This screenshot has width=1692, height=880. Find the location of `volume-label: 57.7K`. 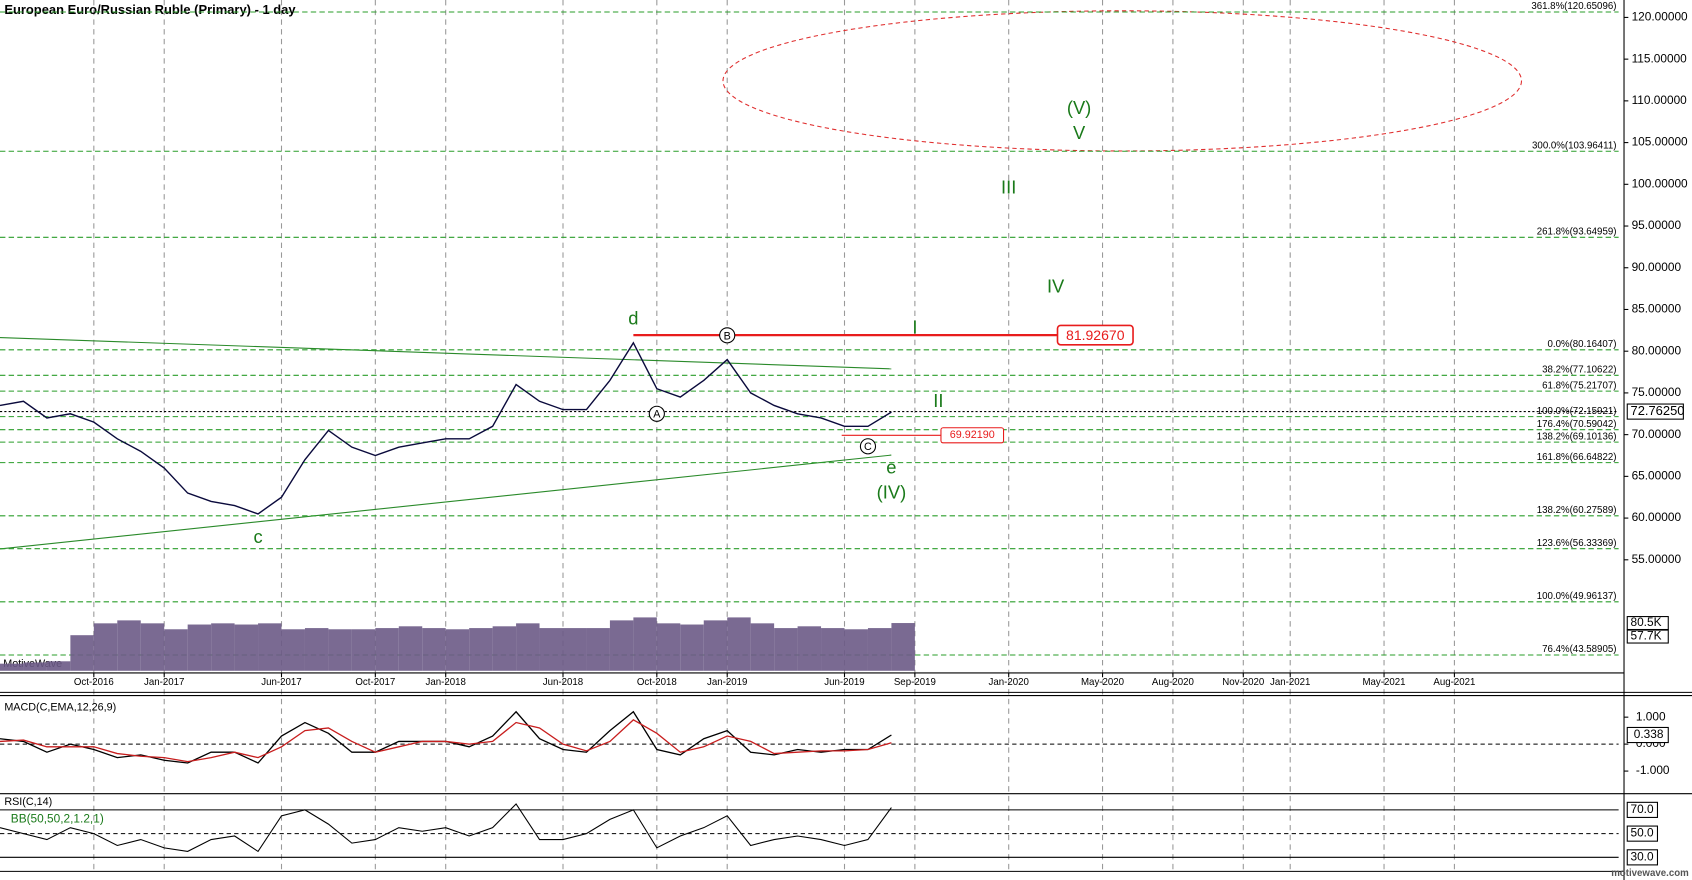

volume-label: 57.7K is located at coordinates (1645, 636).